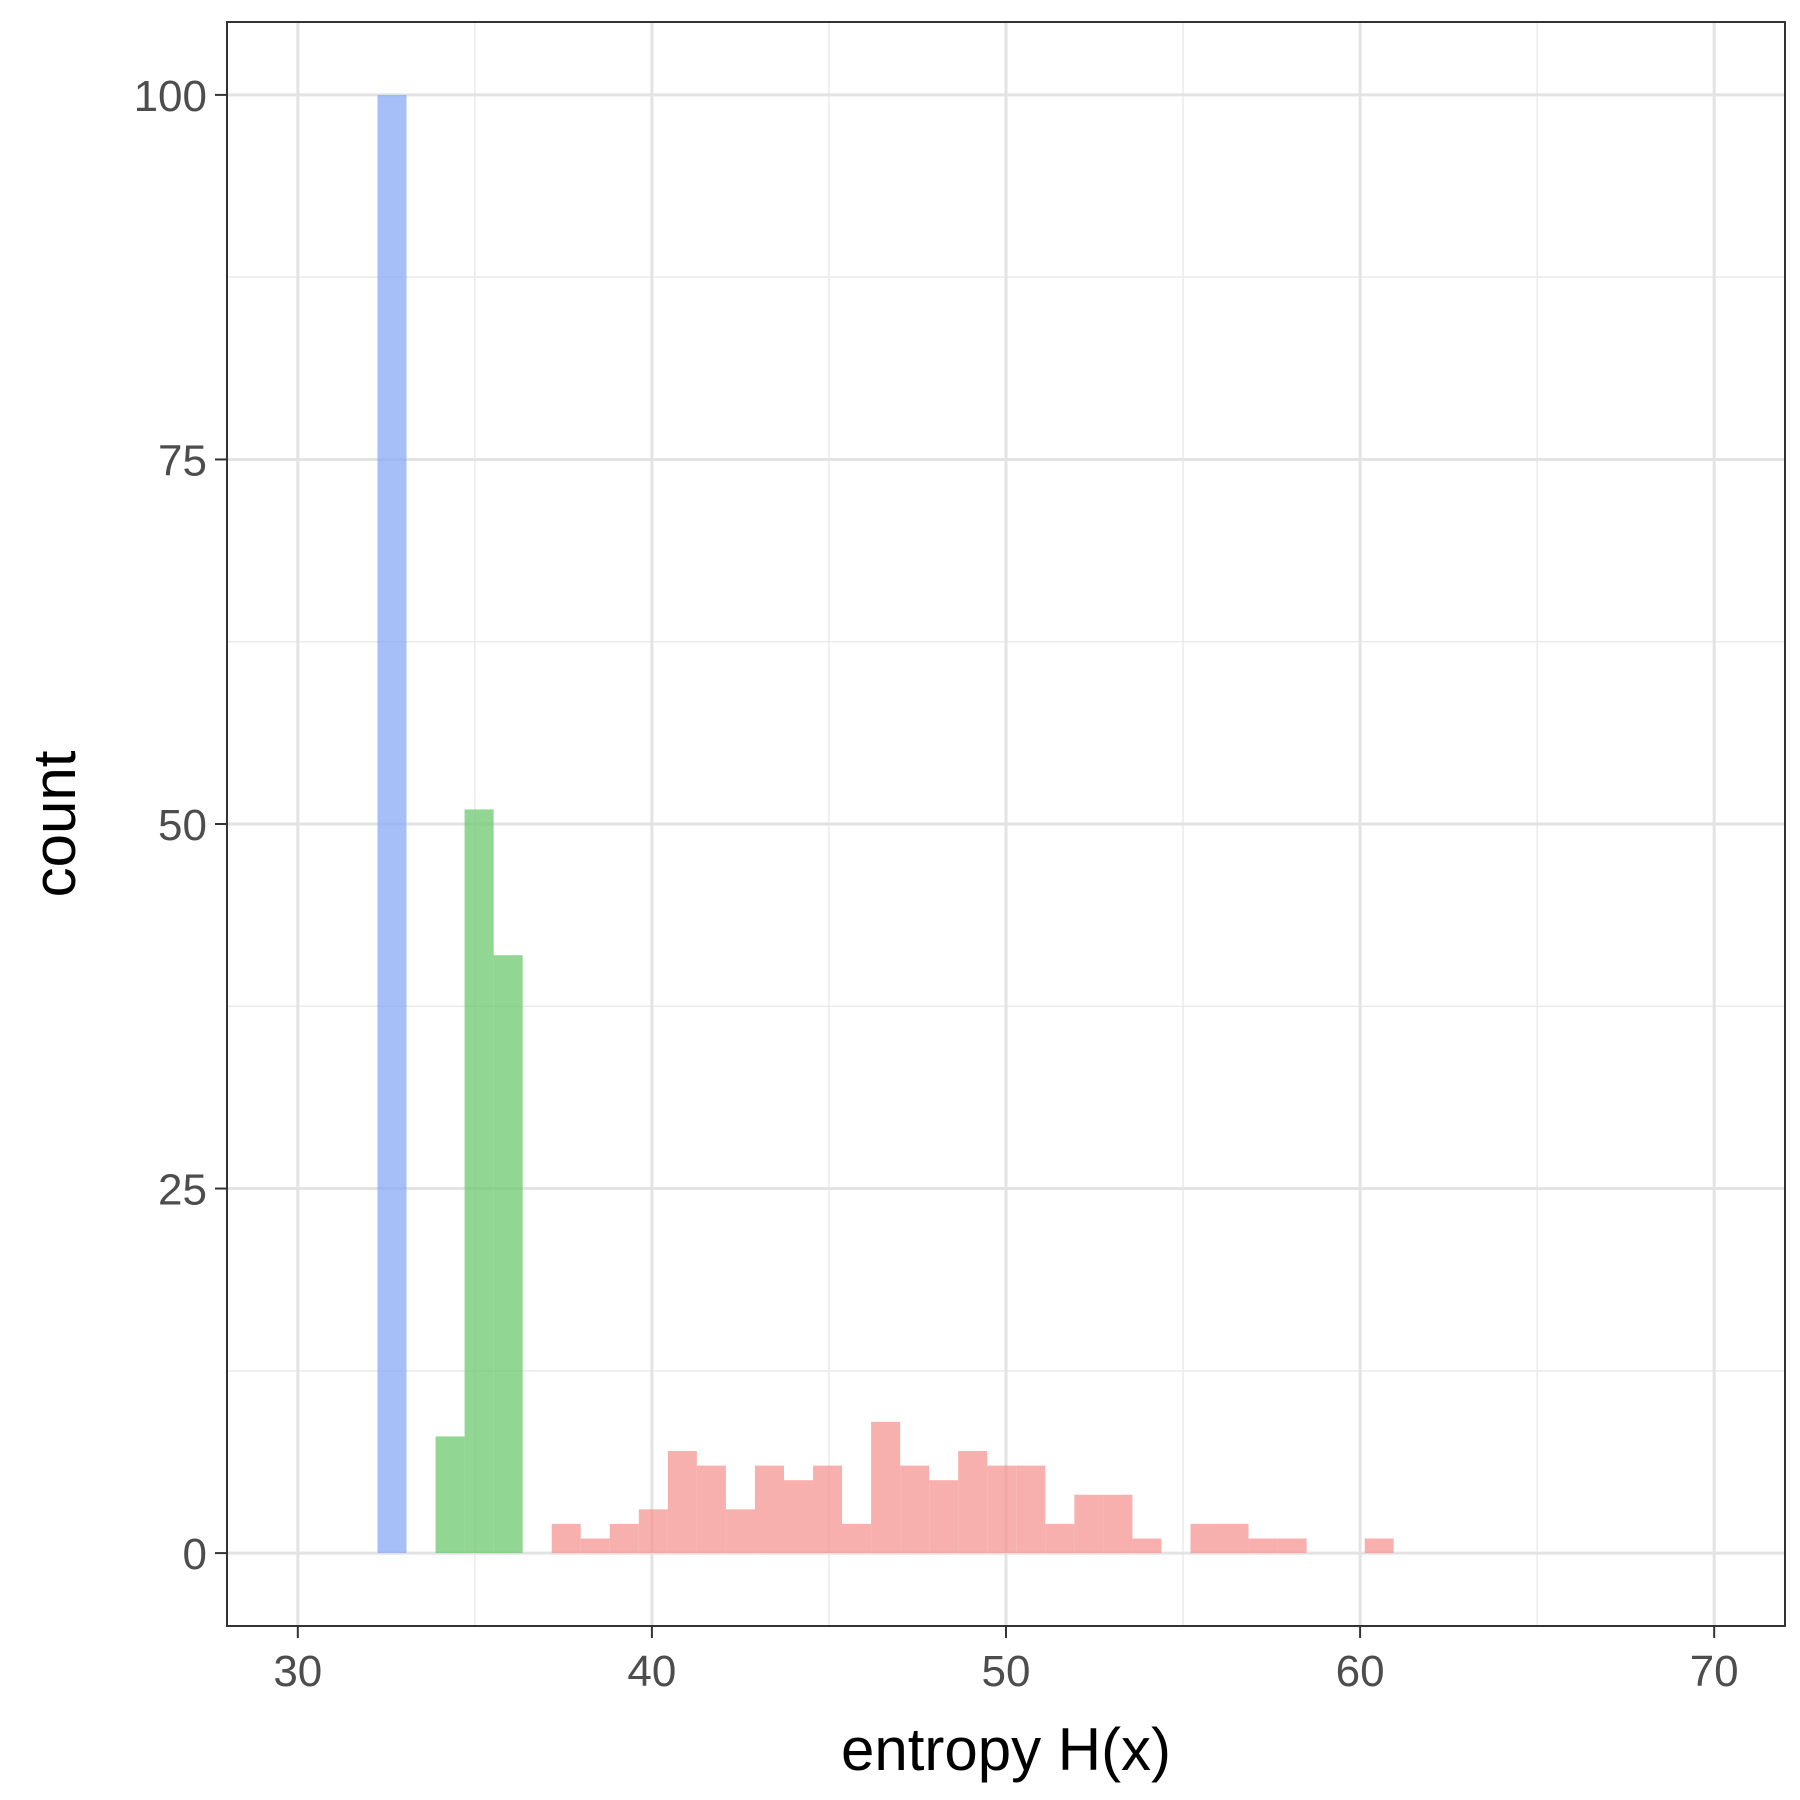  What do you see at coordinates (297, 1671) in the screenshot?
I see `x-tick-label: 30` at bounding box center [297, 1671].